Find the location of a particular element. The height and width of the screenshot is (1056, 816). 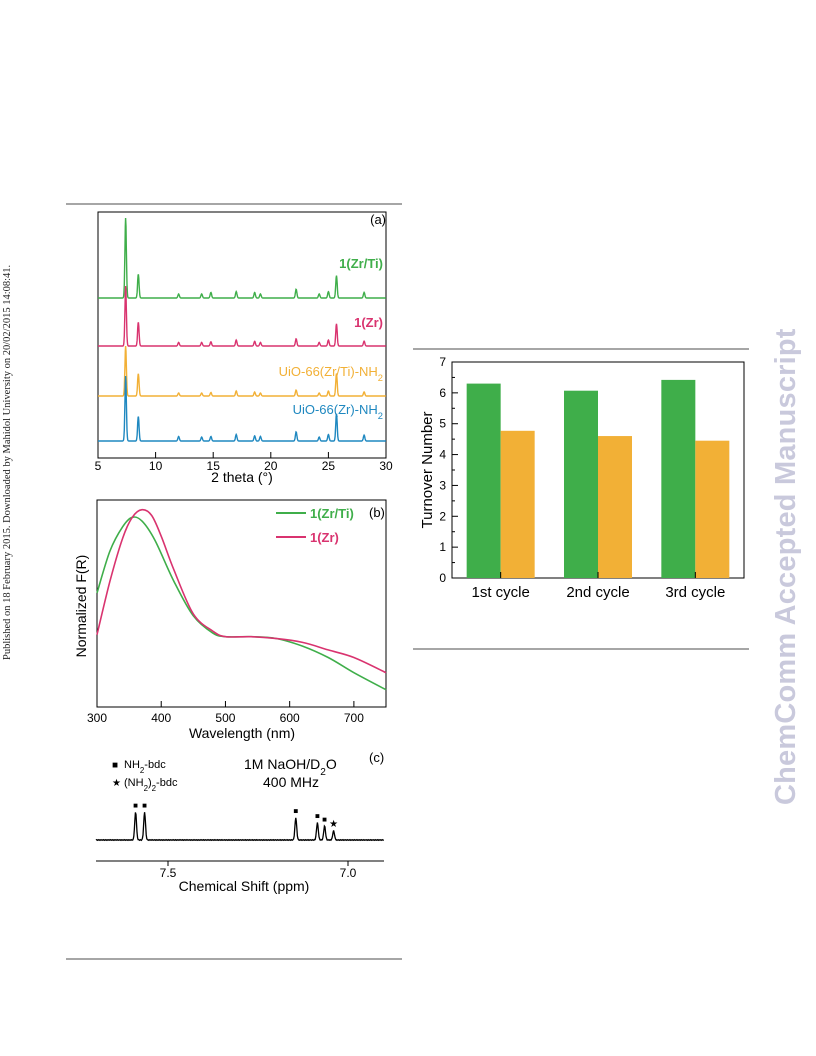

nmr-condition-frequency: 400 MHz is located at coordinates (291, 782).